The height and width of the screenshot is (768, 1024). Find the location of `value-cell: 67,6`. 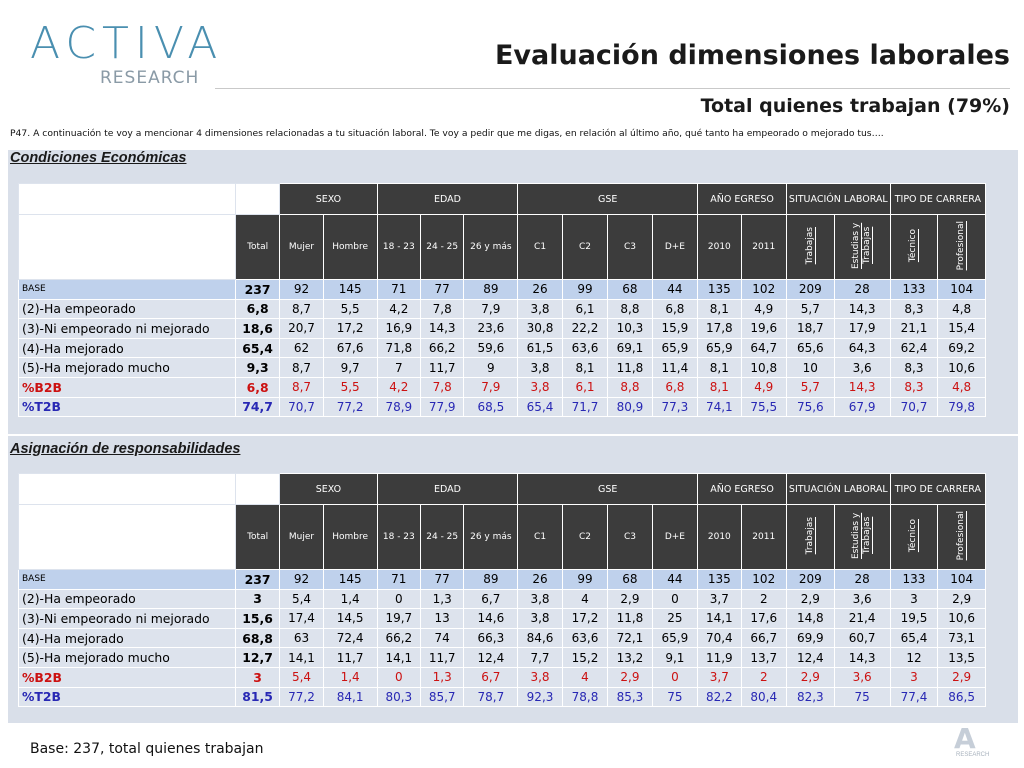

value-cell: 67,6 is located at coordinates (350, 348).